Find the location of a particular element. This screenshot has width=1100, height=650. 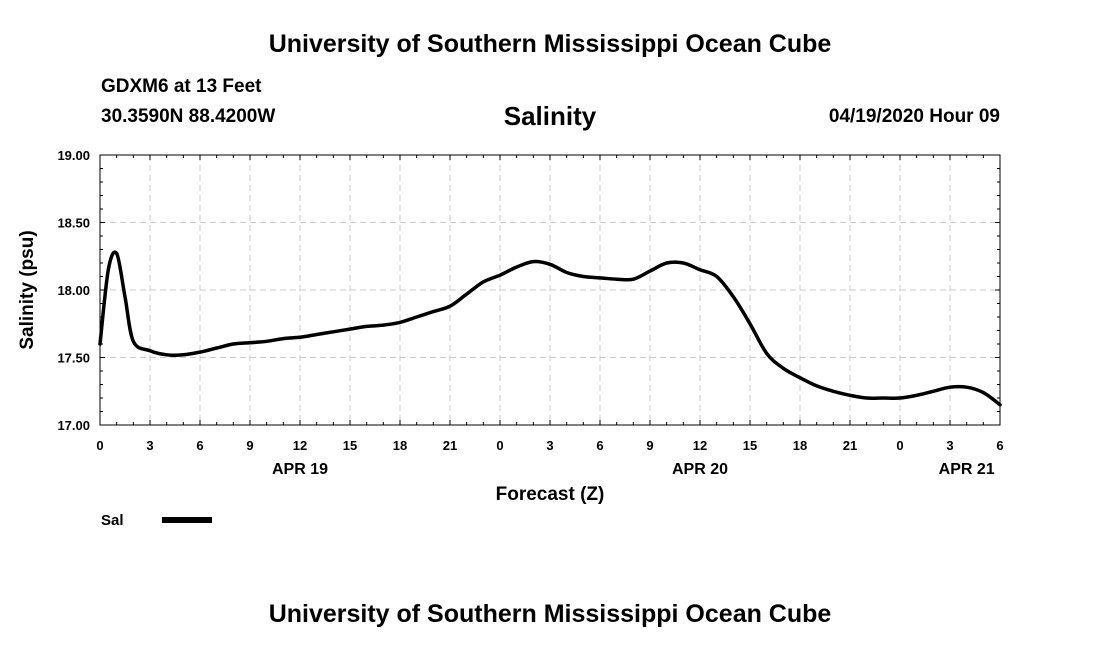

y-tick-label: 17.00 is located at coordinates (73, 425).